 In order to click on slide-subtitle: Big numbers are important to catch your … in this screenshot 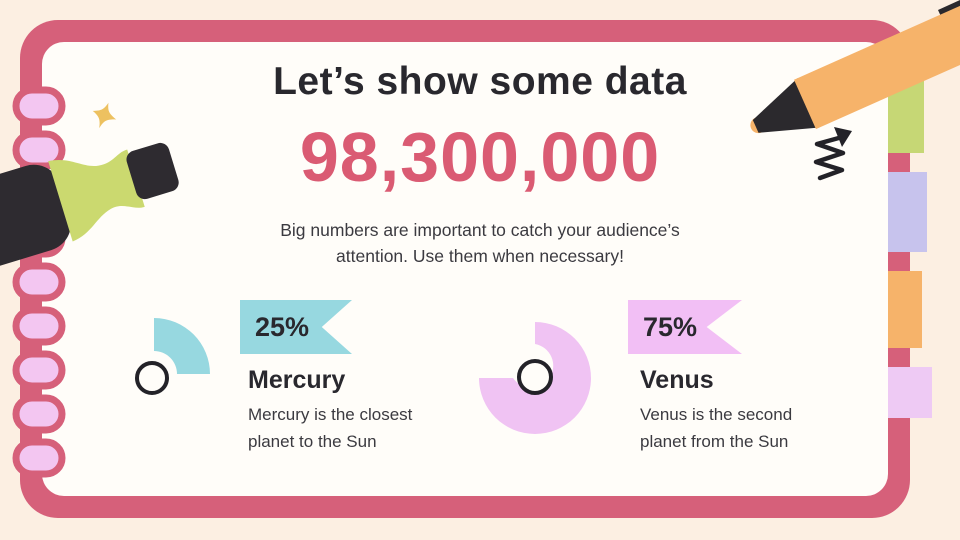, I will do `click(480, 243)`.